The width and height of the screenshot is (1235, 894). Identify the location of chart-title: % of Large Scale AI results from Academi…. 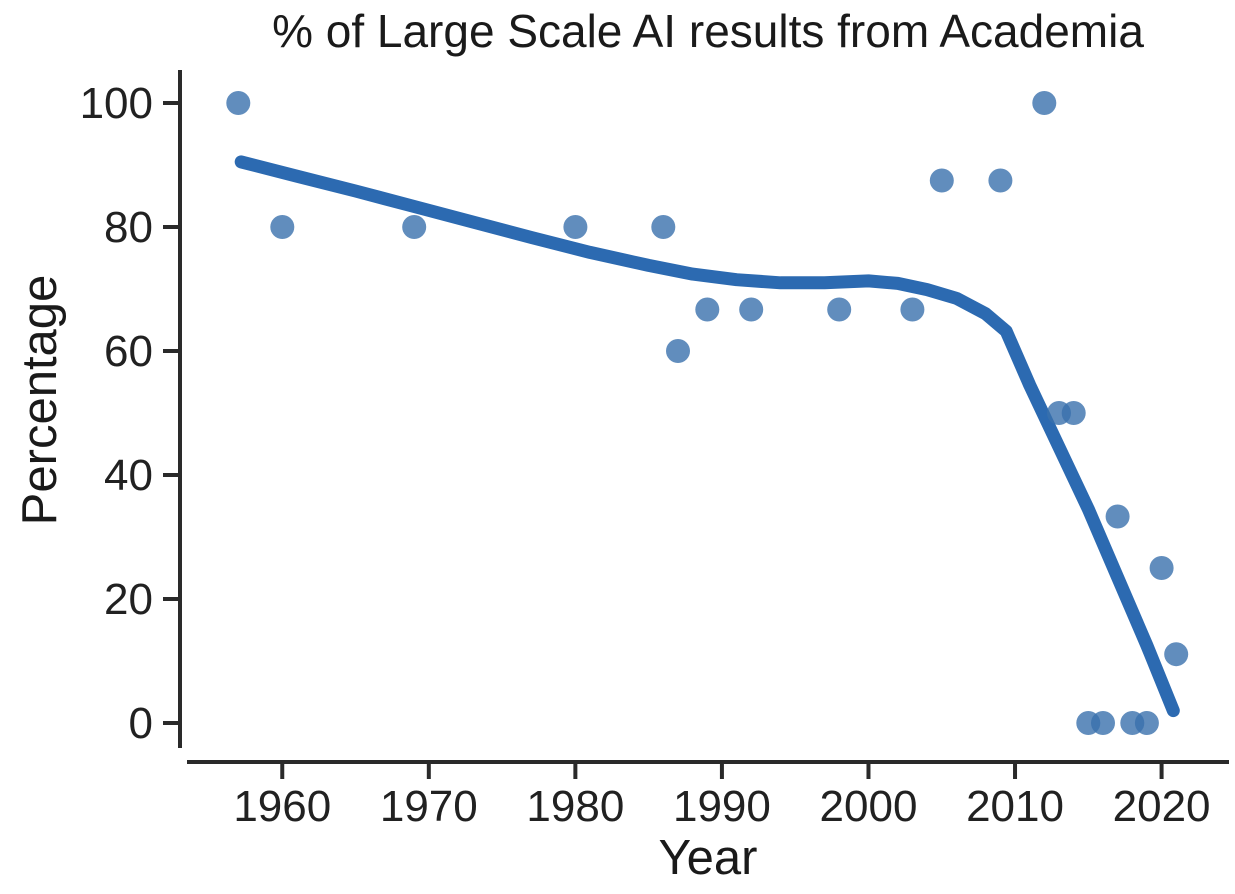
(708, 31).